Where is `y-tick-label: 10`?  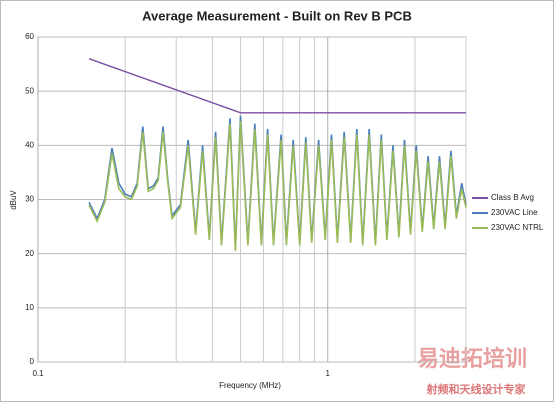 y-tick-label: 10 is located at coordinates (29, 307).